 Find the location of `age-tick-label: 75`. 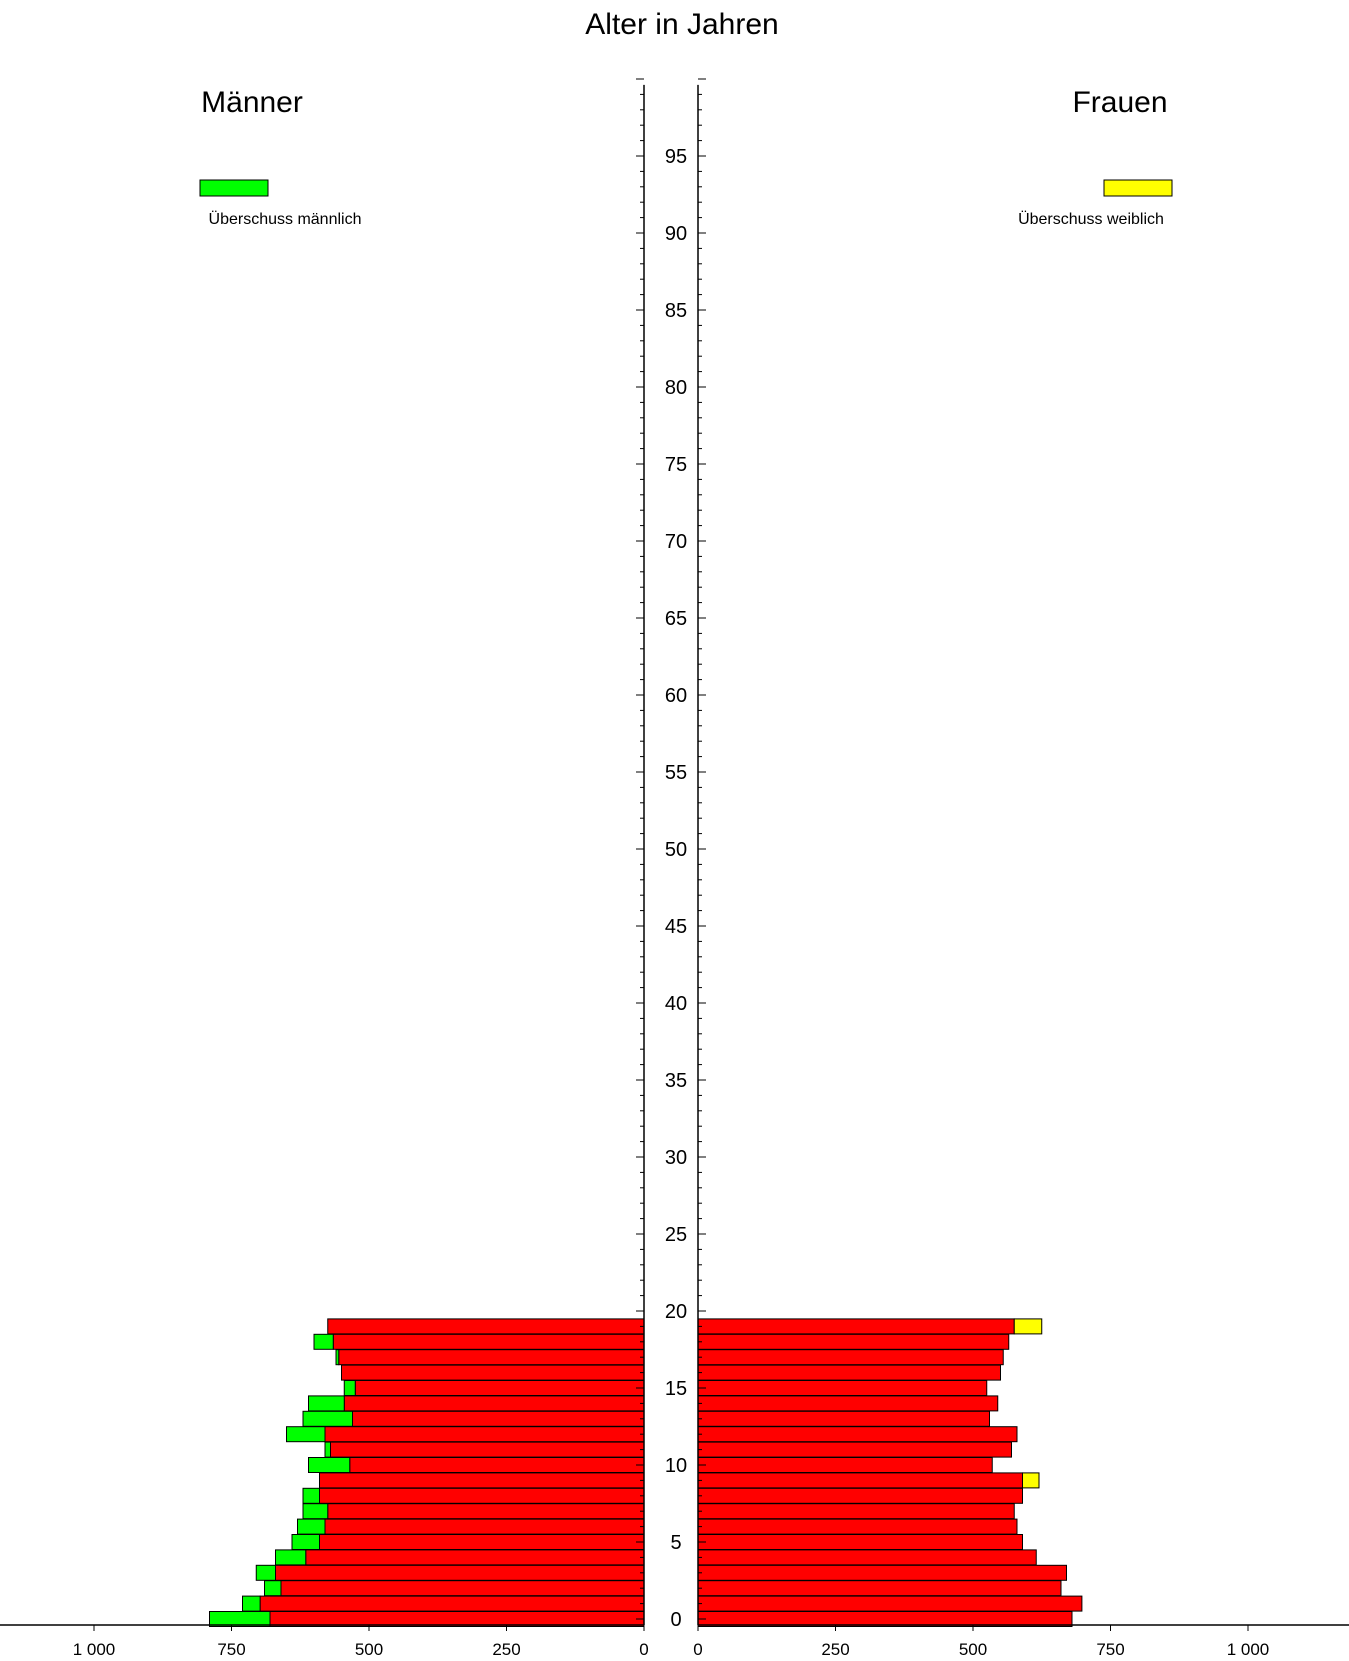

age-tick-label: 75 is located at coordinates (676, 465).